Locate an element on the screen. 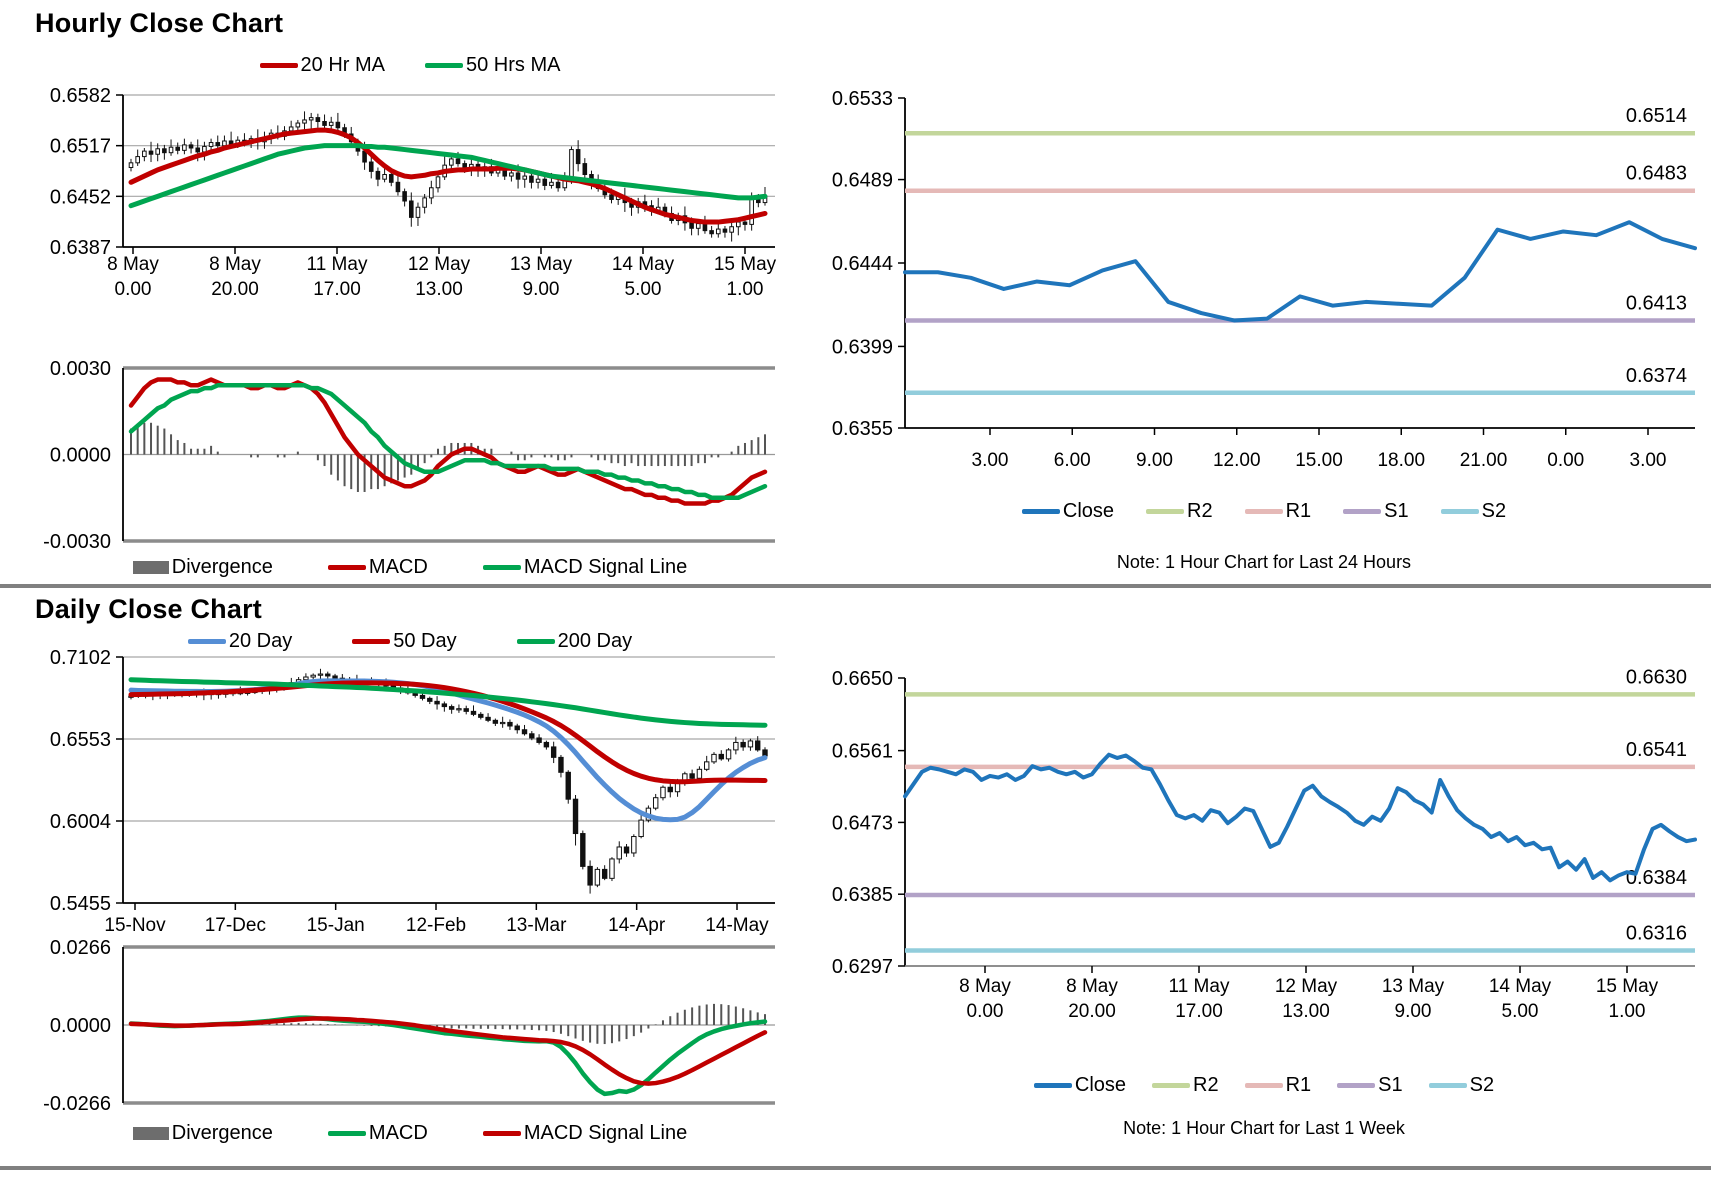 The height and width of the screenshot is (1178, 1711). legend-item-close: Close is located at coordinates (1080, 1085).